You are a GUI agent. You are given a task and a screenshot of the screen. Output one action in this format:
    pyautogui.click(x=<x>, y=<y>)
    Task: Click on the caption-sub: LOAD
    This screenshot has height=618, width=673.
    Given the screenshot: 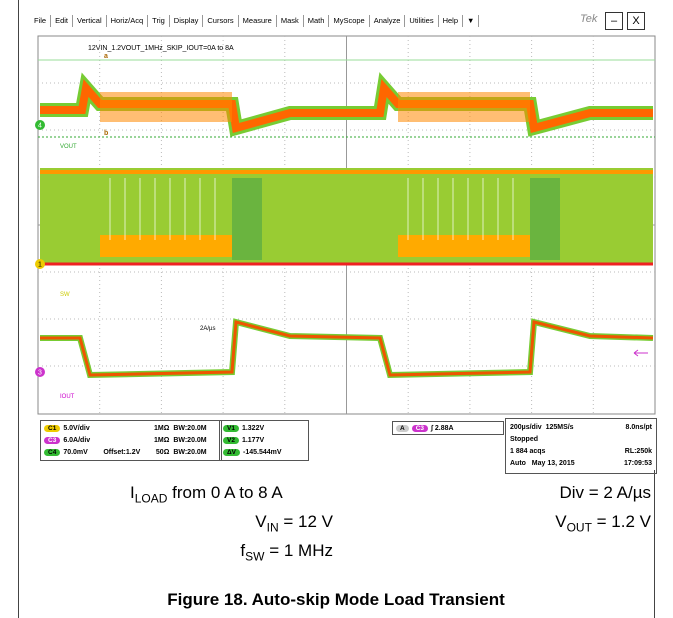 What is the action you would take?
    pyautogui.click(x=151, y=498)
    